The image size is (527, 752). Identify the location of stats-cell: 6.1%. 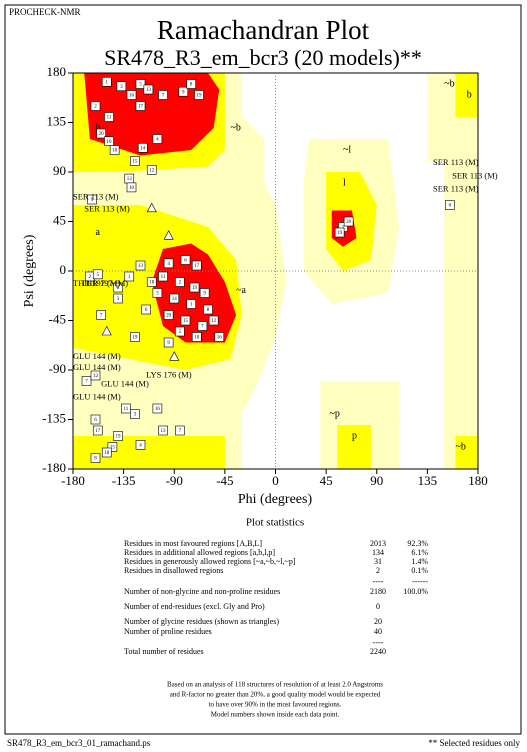
(419, 552).